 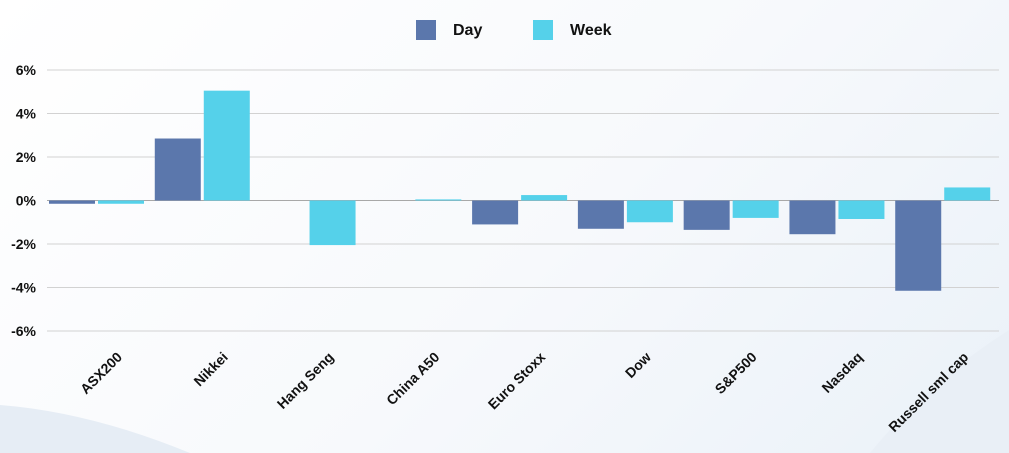 I want to click on y-tick-label: 4%, so click(x=26, y=114).